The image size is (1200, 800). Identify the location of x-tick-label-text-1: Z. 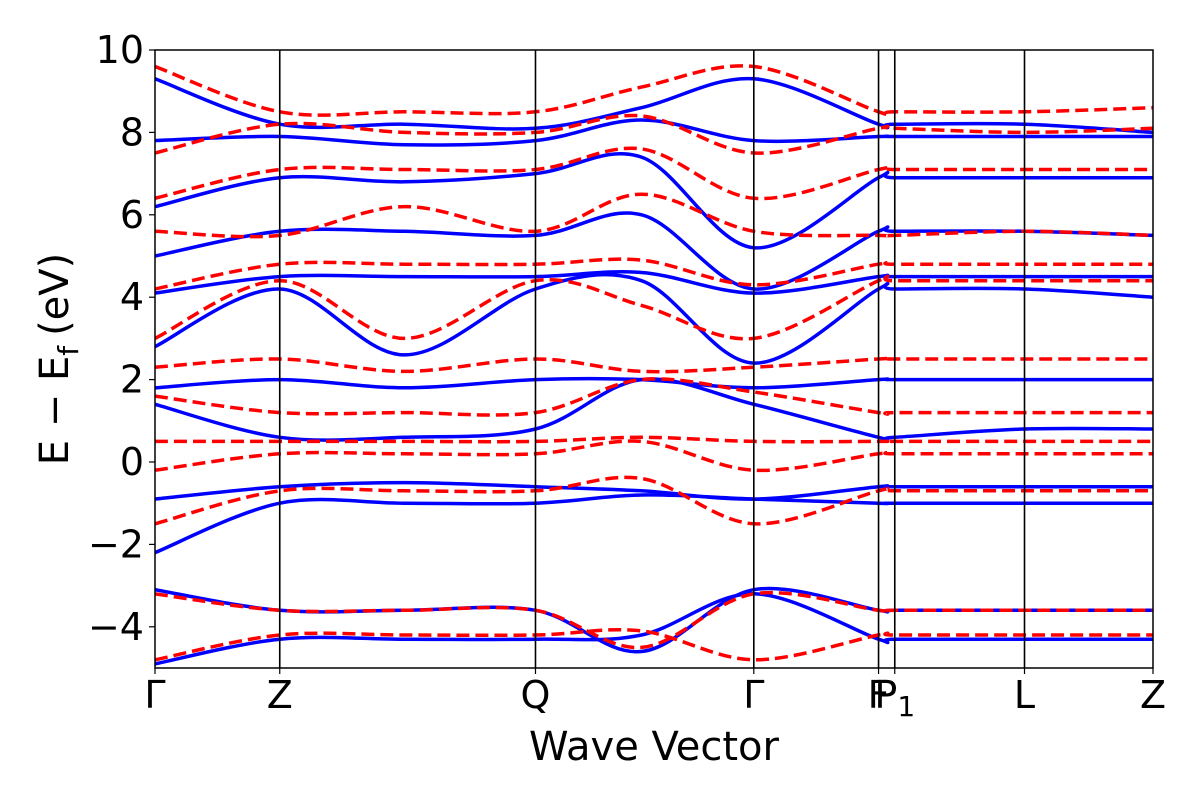
(280, 695).